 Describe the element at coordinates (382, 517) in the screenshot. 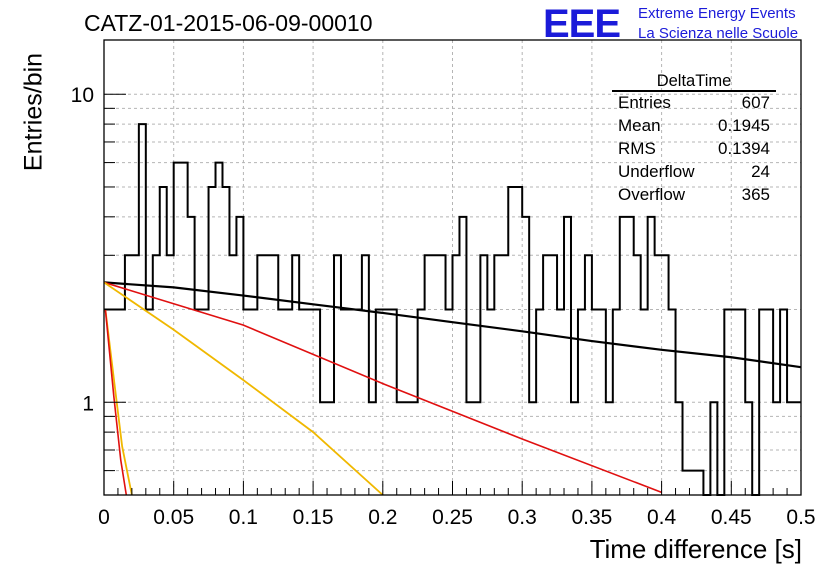

I see `x-tick-label: 0.2` at that location.